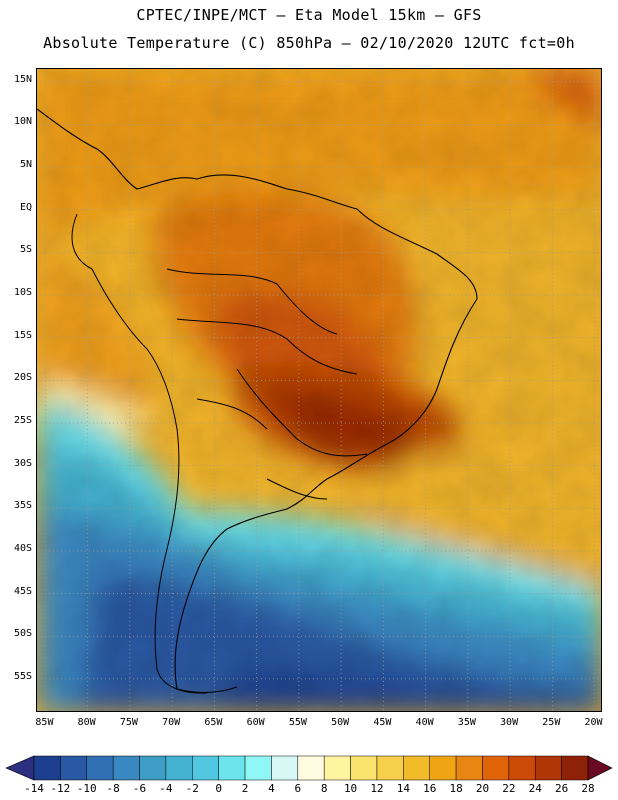 This screenshot has width=618, height=800. I want to click on latitude-label: 40S, so click(22, 548).